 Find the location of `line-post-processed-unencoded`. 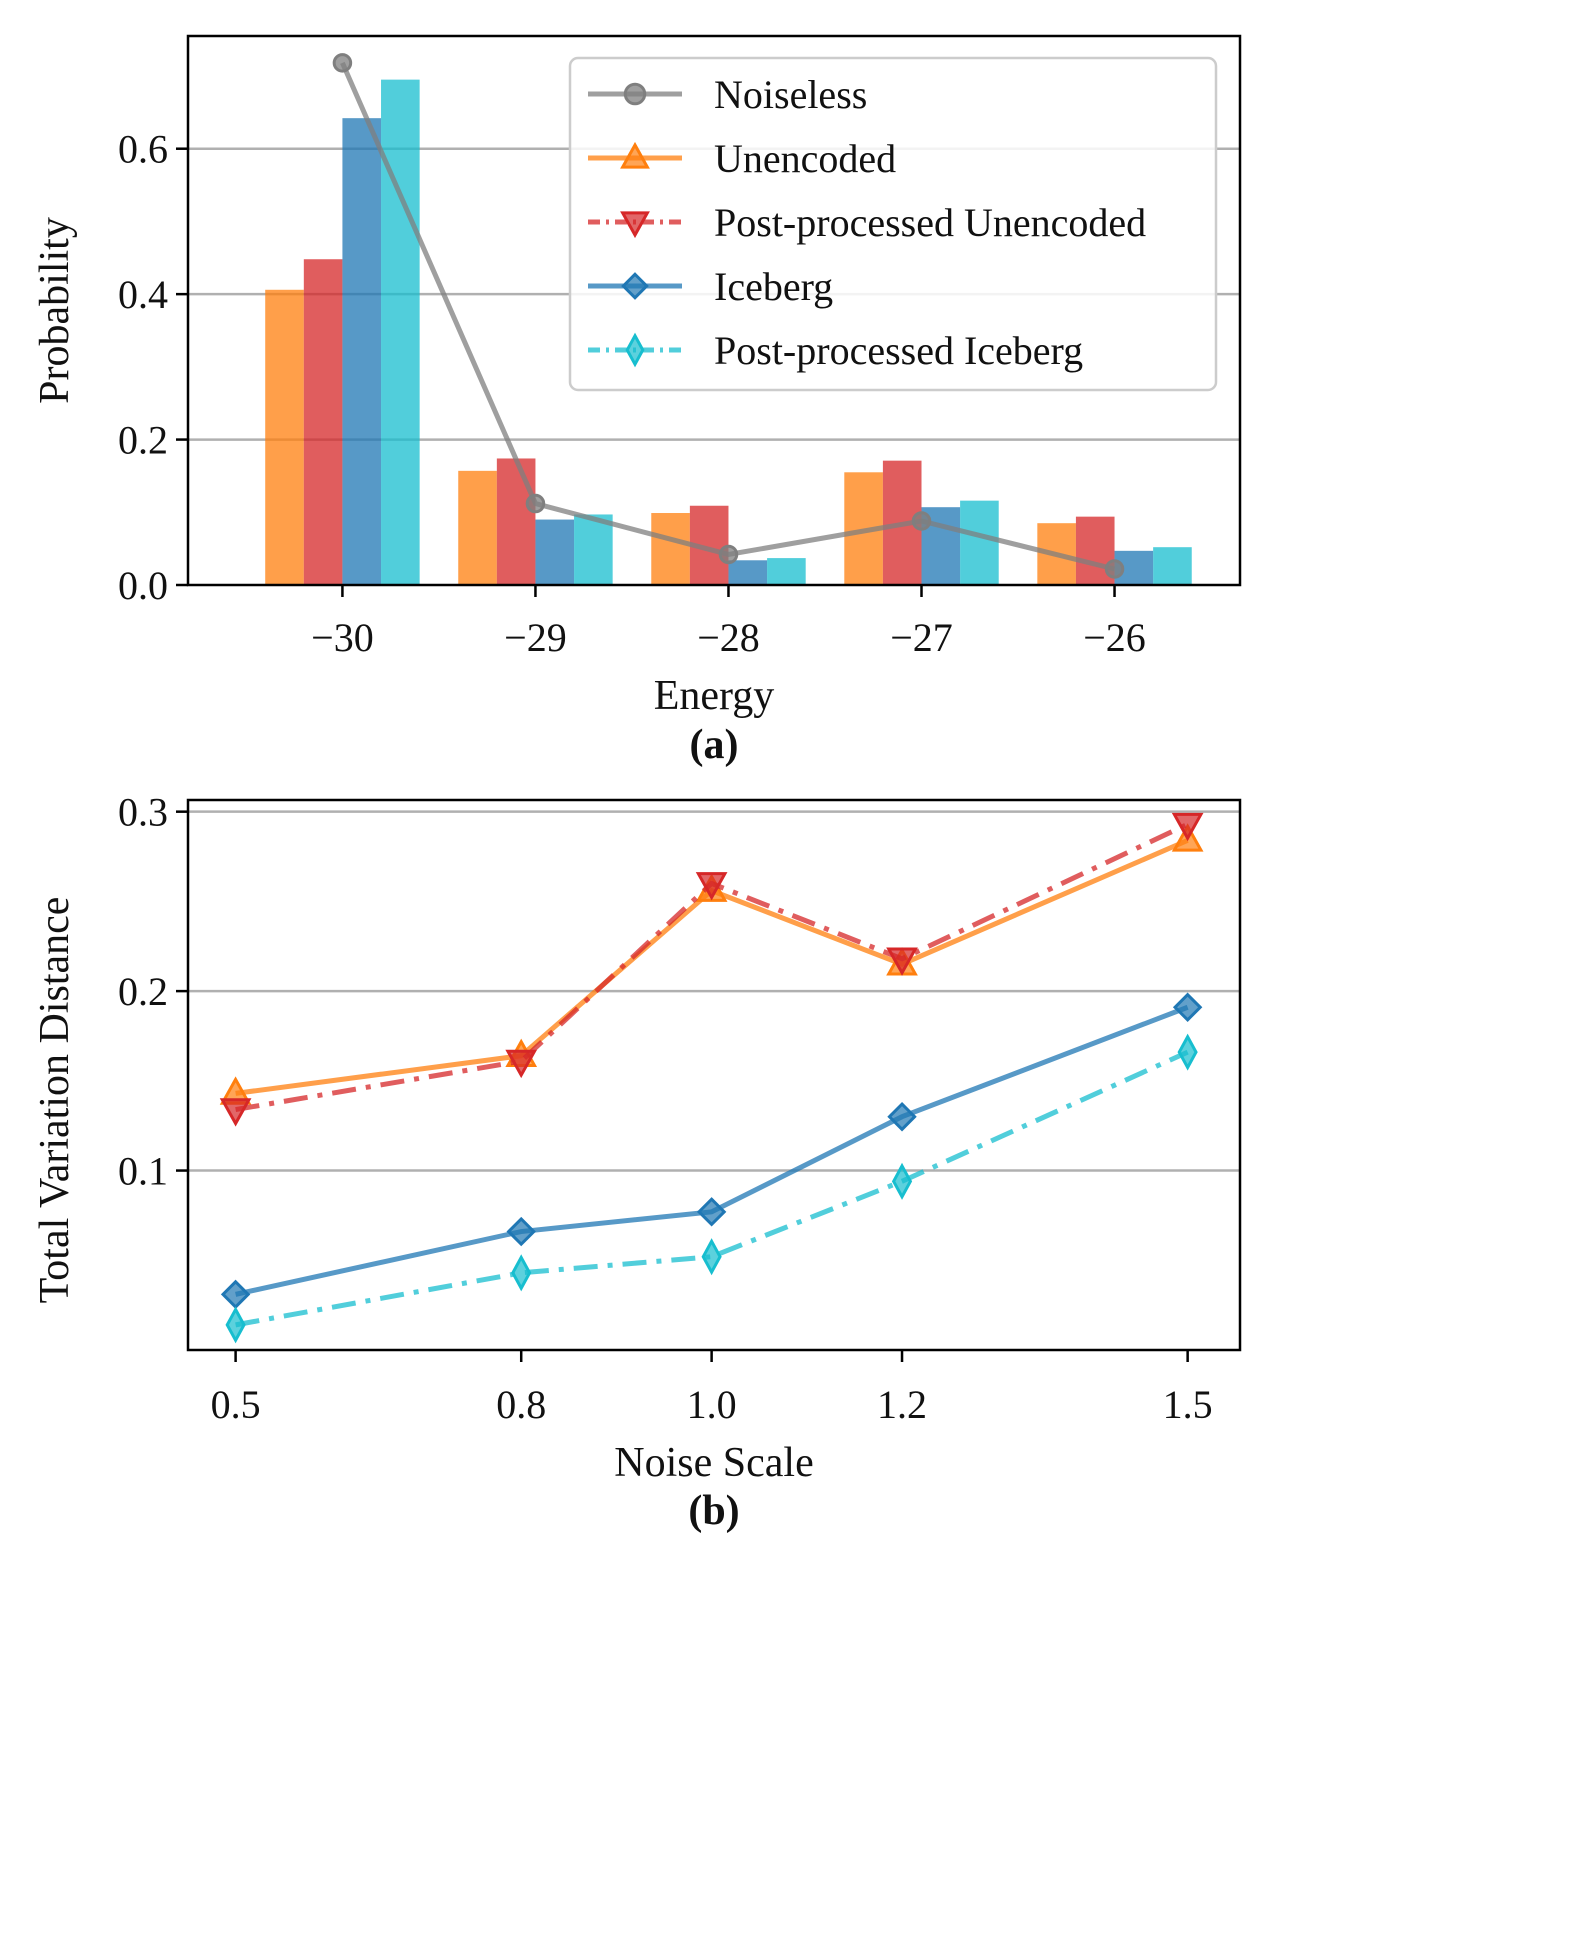

line-post-processed-unencoded is located at coordinates (712, 967).